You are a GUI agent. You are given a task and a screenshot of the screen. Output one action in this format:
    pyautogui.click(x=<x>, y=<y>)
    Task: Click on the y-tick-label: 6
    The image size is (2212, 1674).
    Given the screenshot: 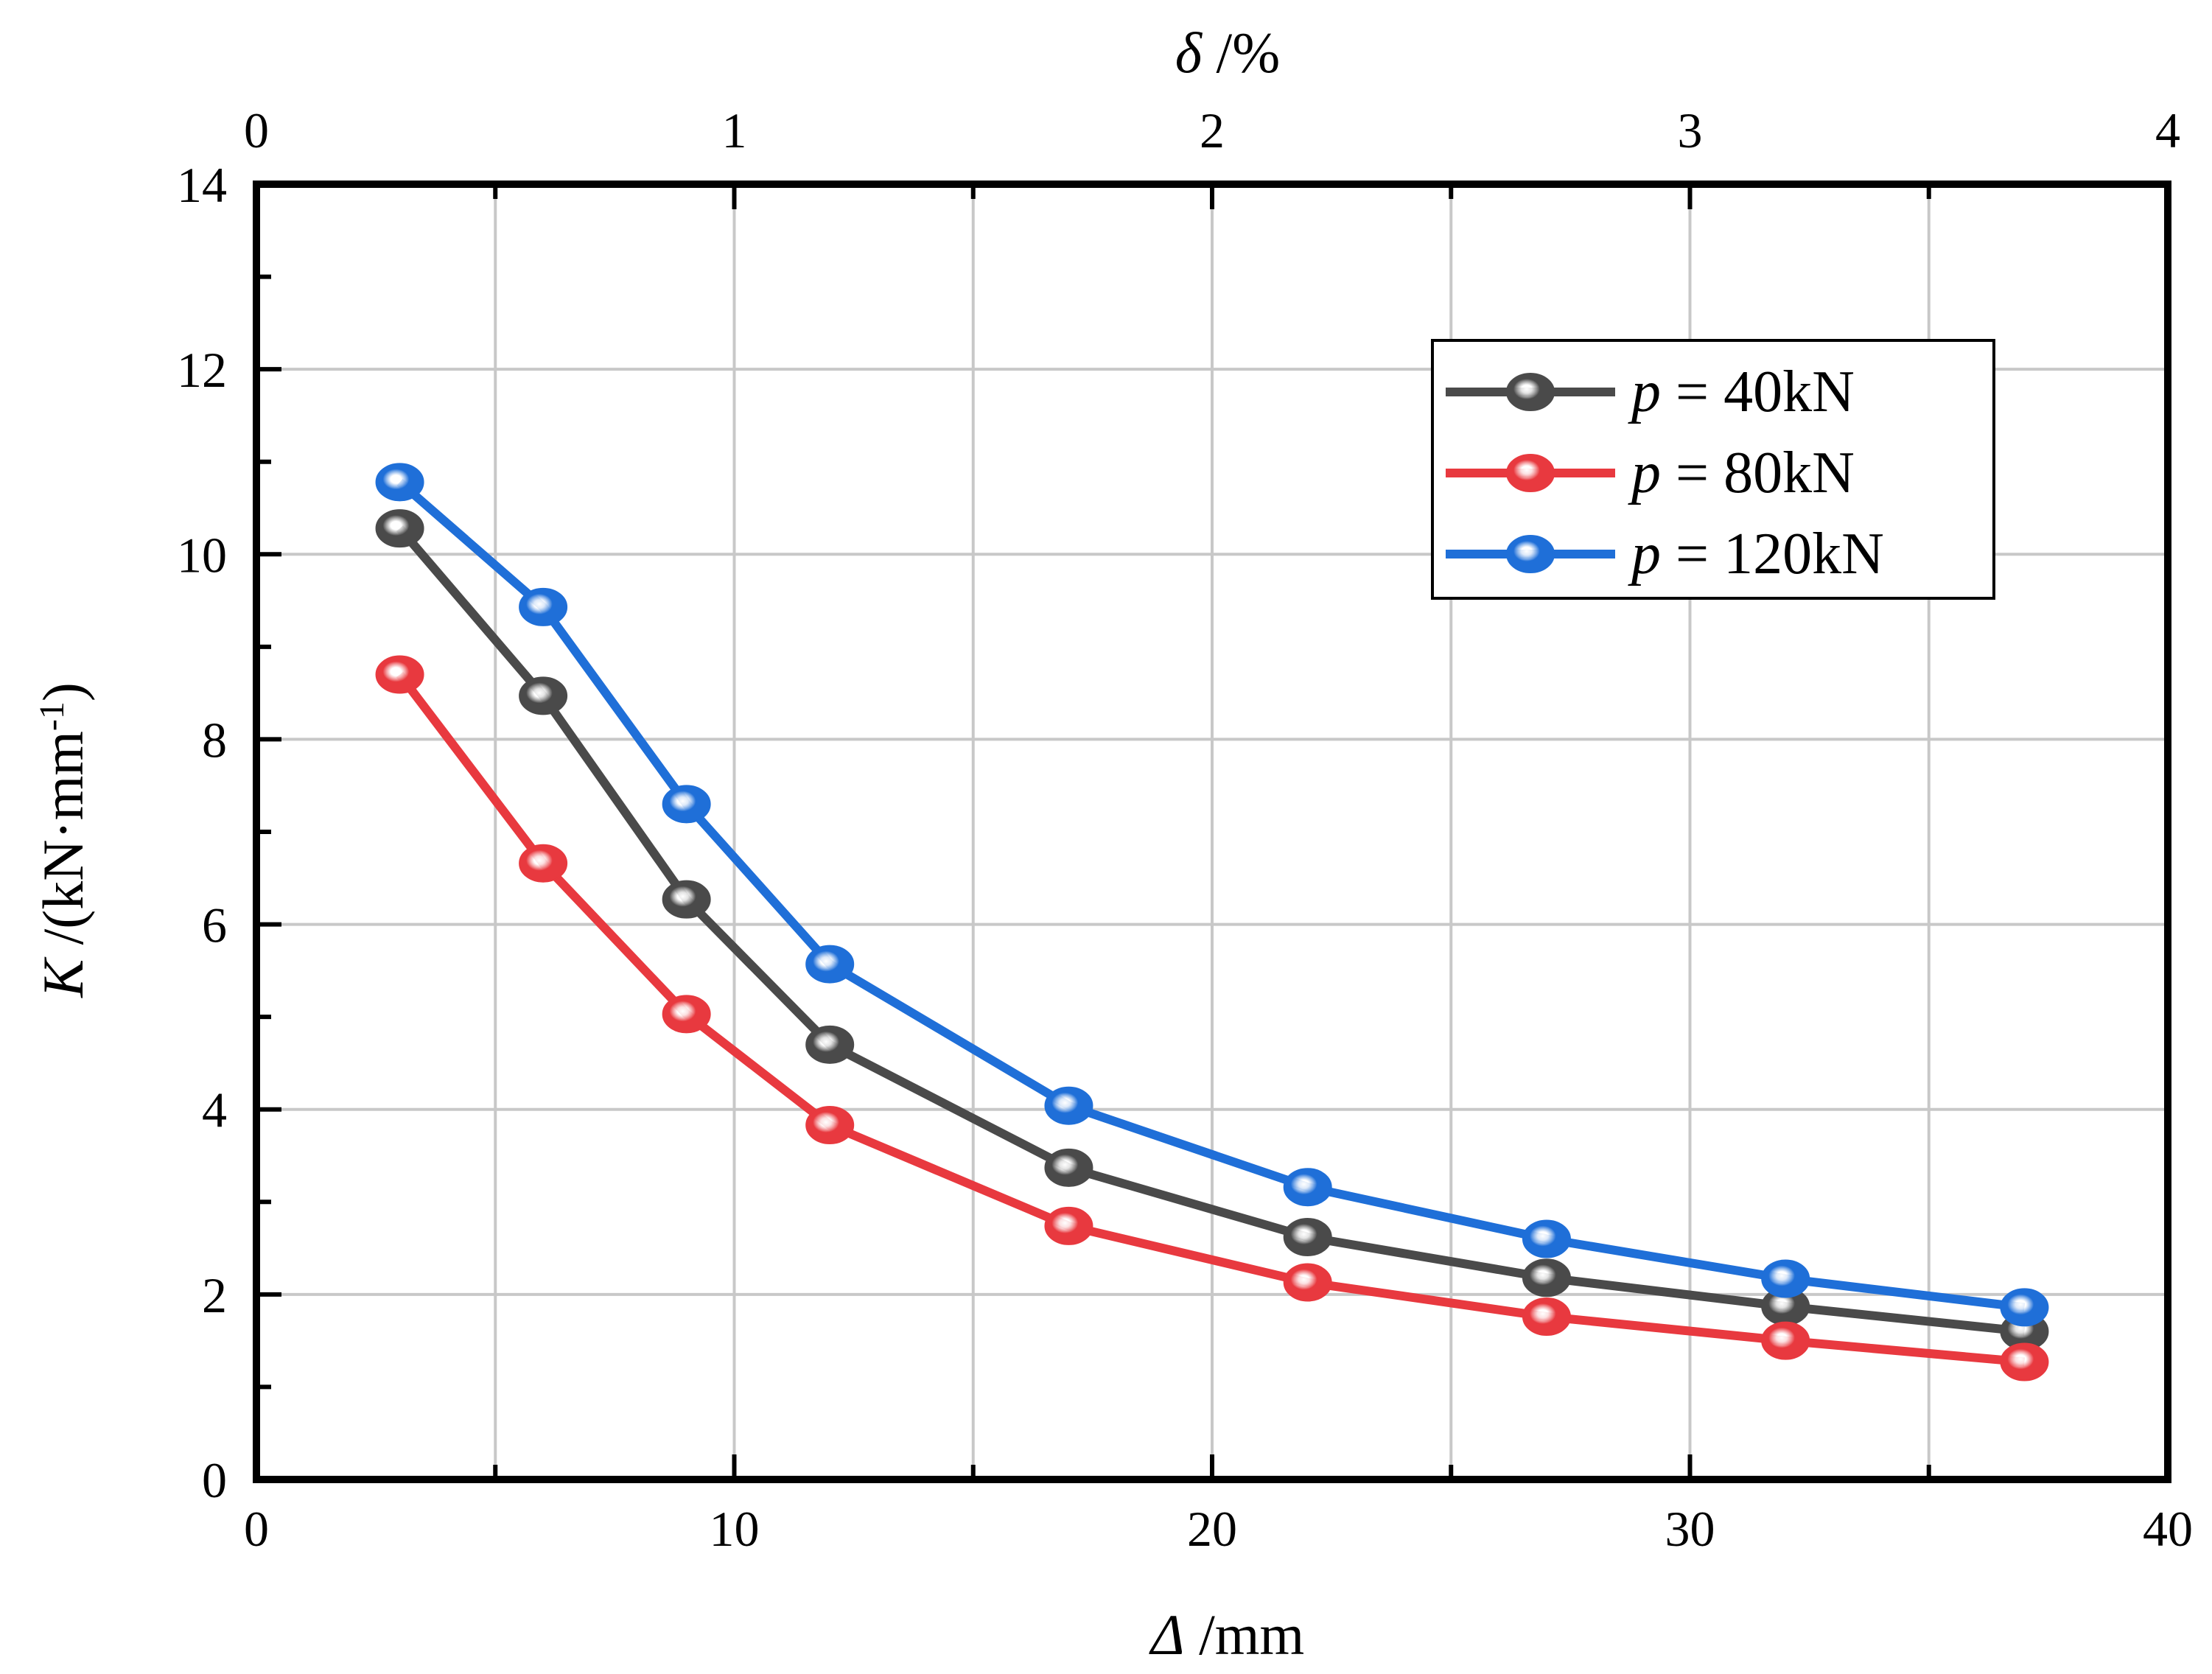 What is the action you would take?
    pyautogui.click(x=214, y=925)
    